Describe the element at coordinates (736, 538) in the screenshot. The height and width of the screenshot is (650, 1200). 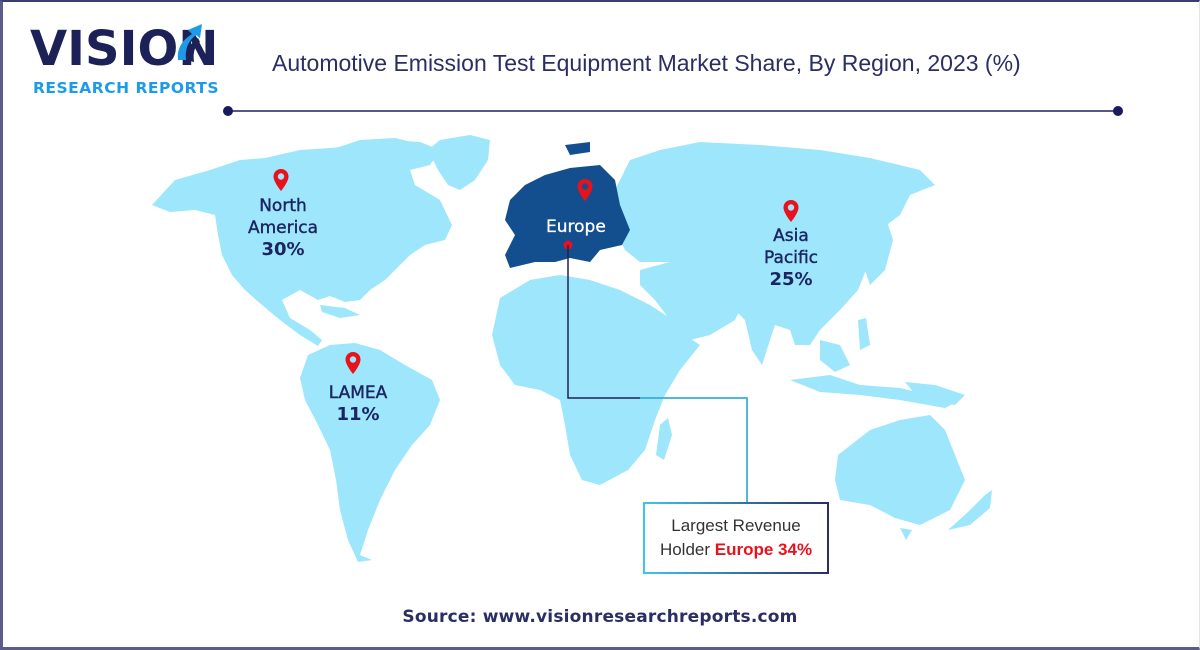
I see `largest-revenue-callout: Largest Revenue Holder Europe 34%` at that location.